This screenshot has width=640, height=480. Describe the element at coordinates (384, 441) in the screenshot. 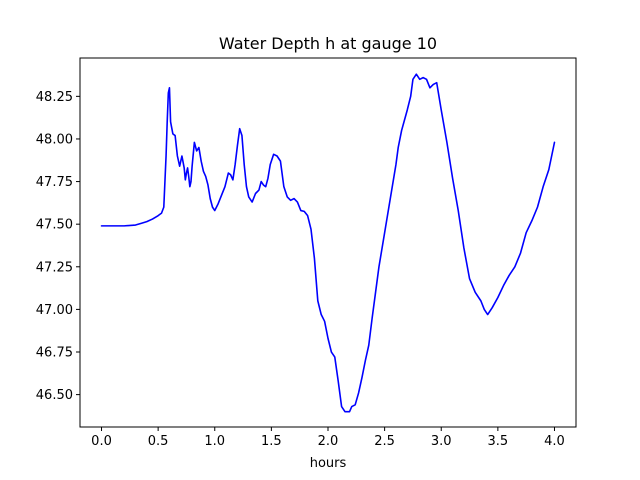

I see `x-tick-label: 2.5` at that location.